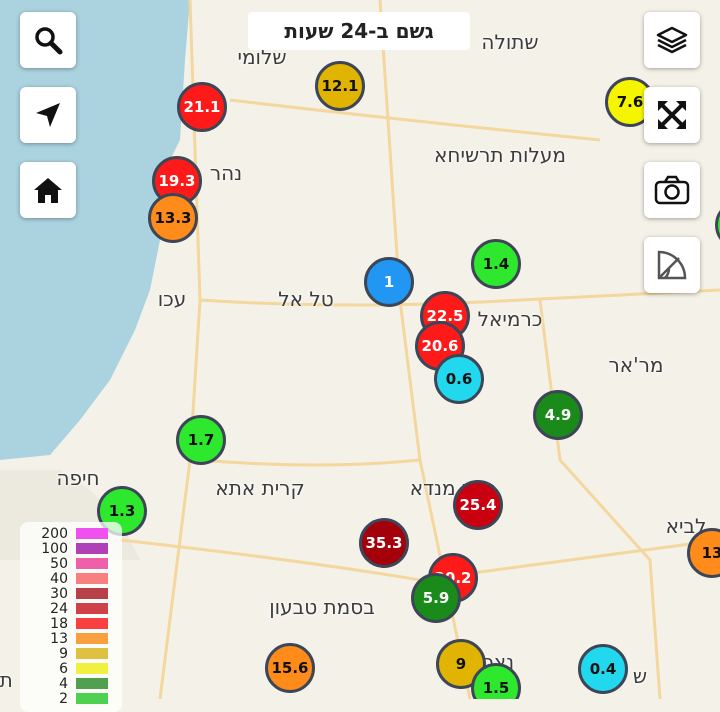  Describe the element at coordinates (173, 218) in the screenshot. I see `rain-station-marker: 13.3` at that location.